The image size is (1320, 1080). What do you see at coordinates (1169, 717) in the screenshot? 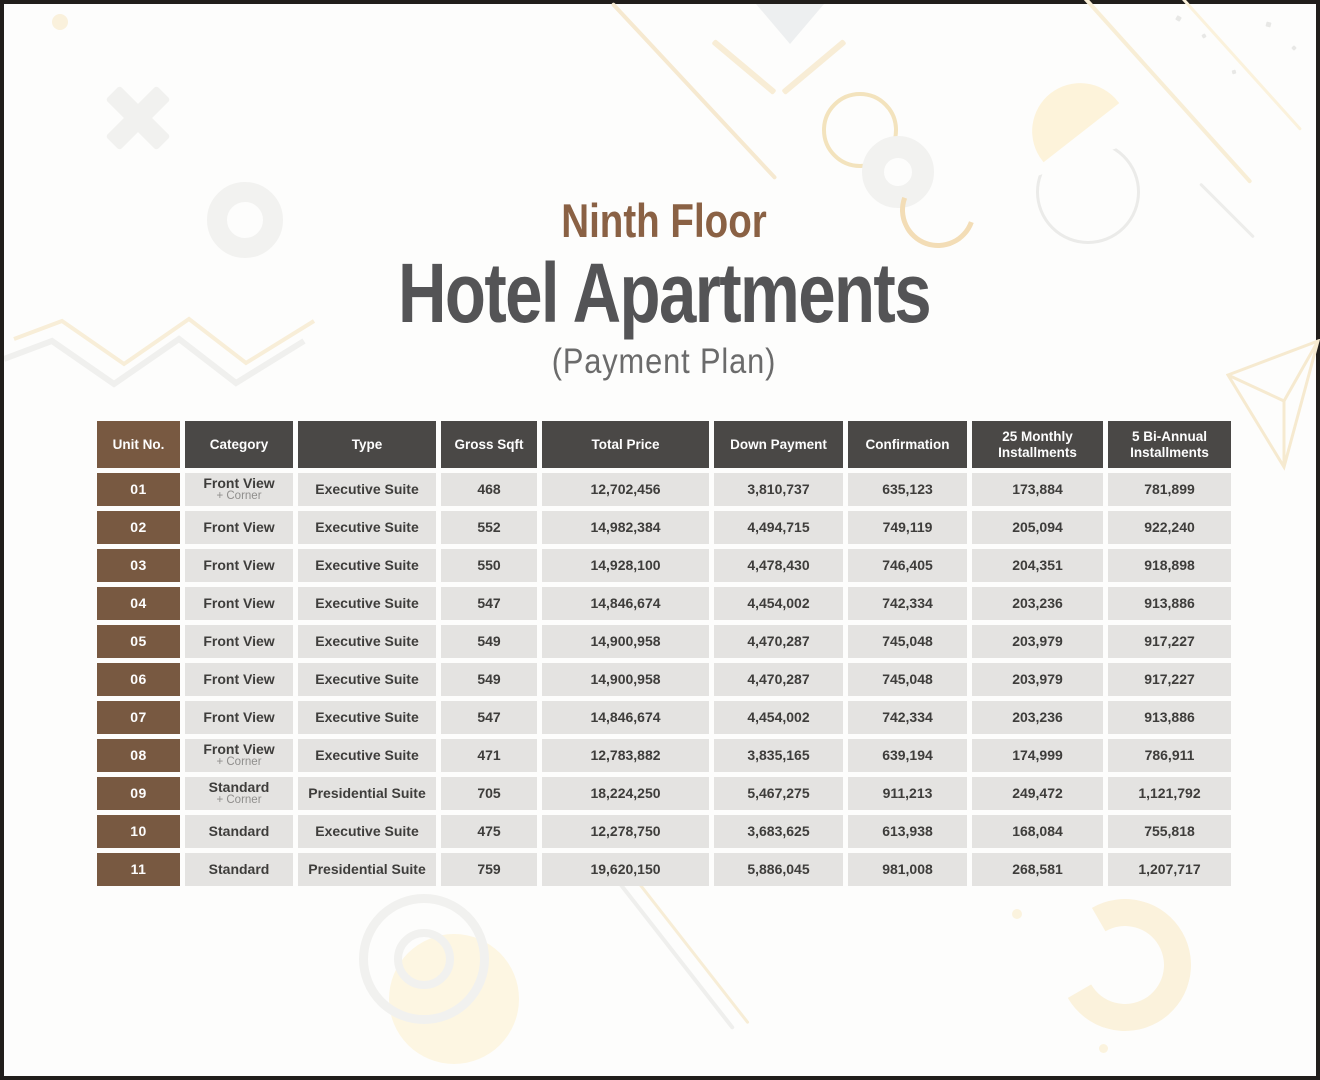
I see `cell-biannual-installments: 913,886` at bounding box center [1169, 717].